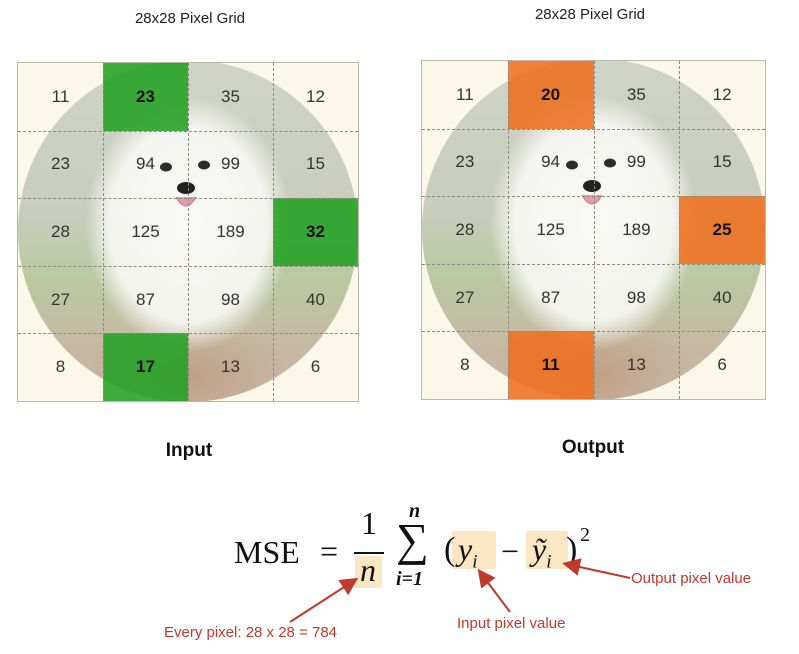 This screenshot has width=799, height=654. I want to click on left-grid-title: 28x28 Pixel Grid, so click(190, 18).